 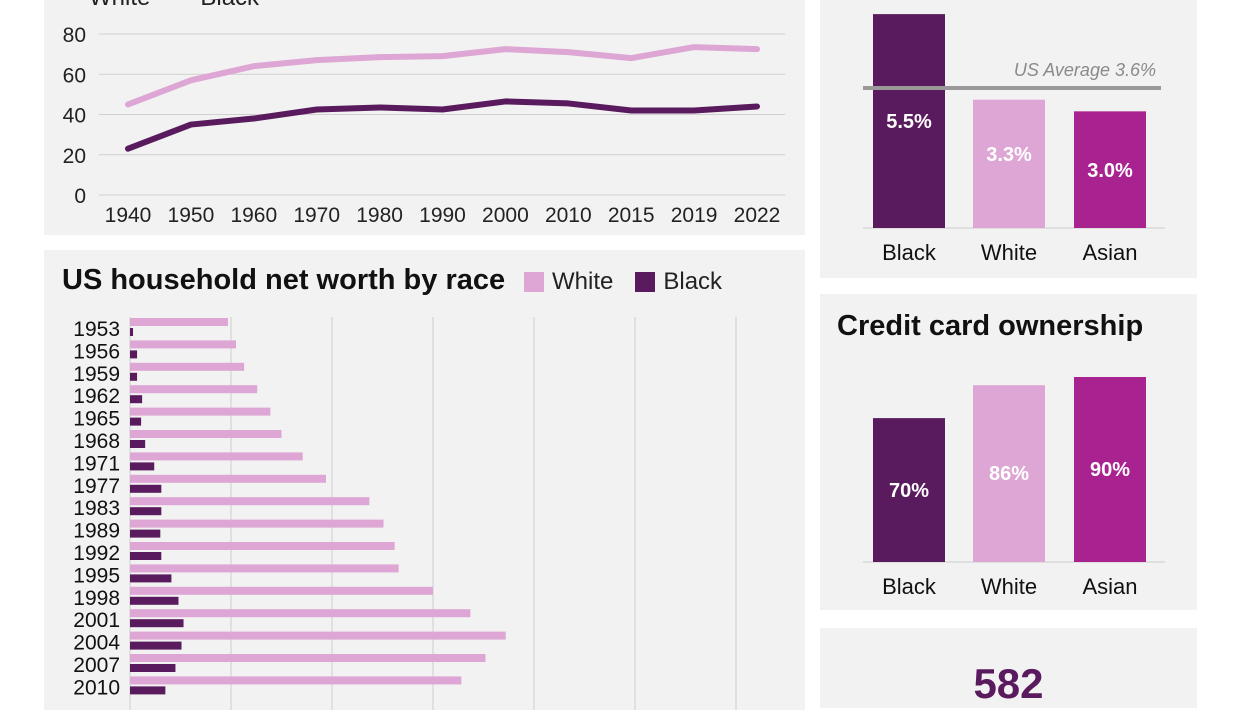 I want to click on y-tick-label: 1965, so click(x=96, y=419).